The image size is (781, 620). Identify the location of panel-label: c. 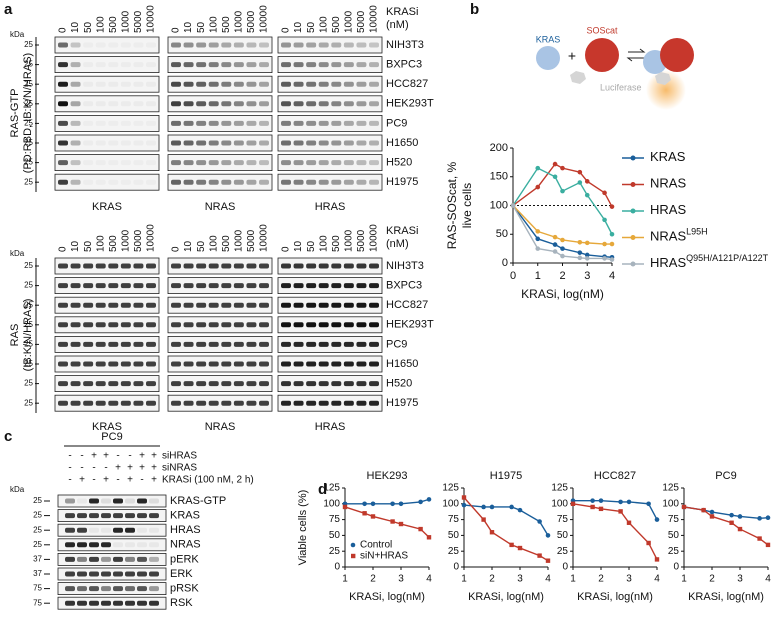
(8, 436).